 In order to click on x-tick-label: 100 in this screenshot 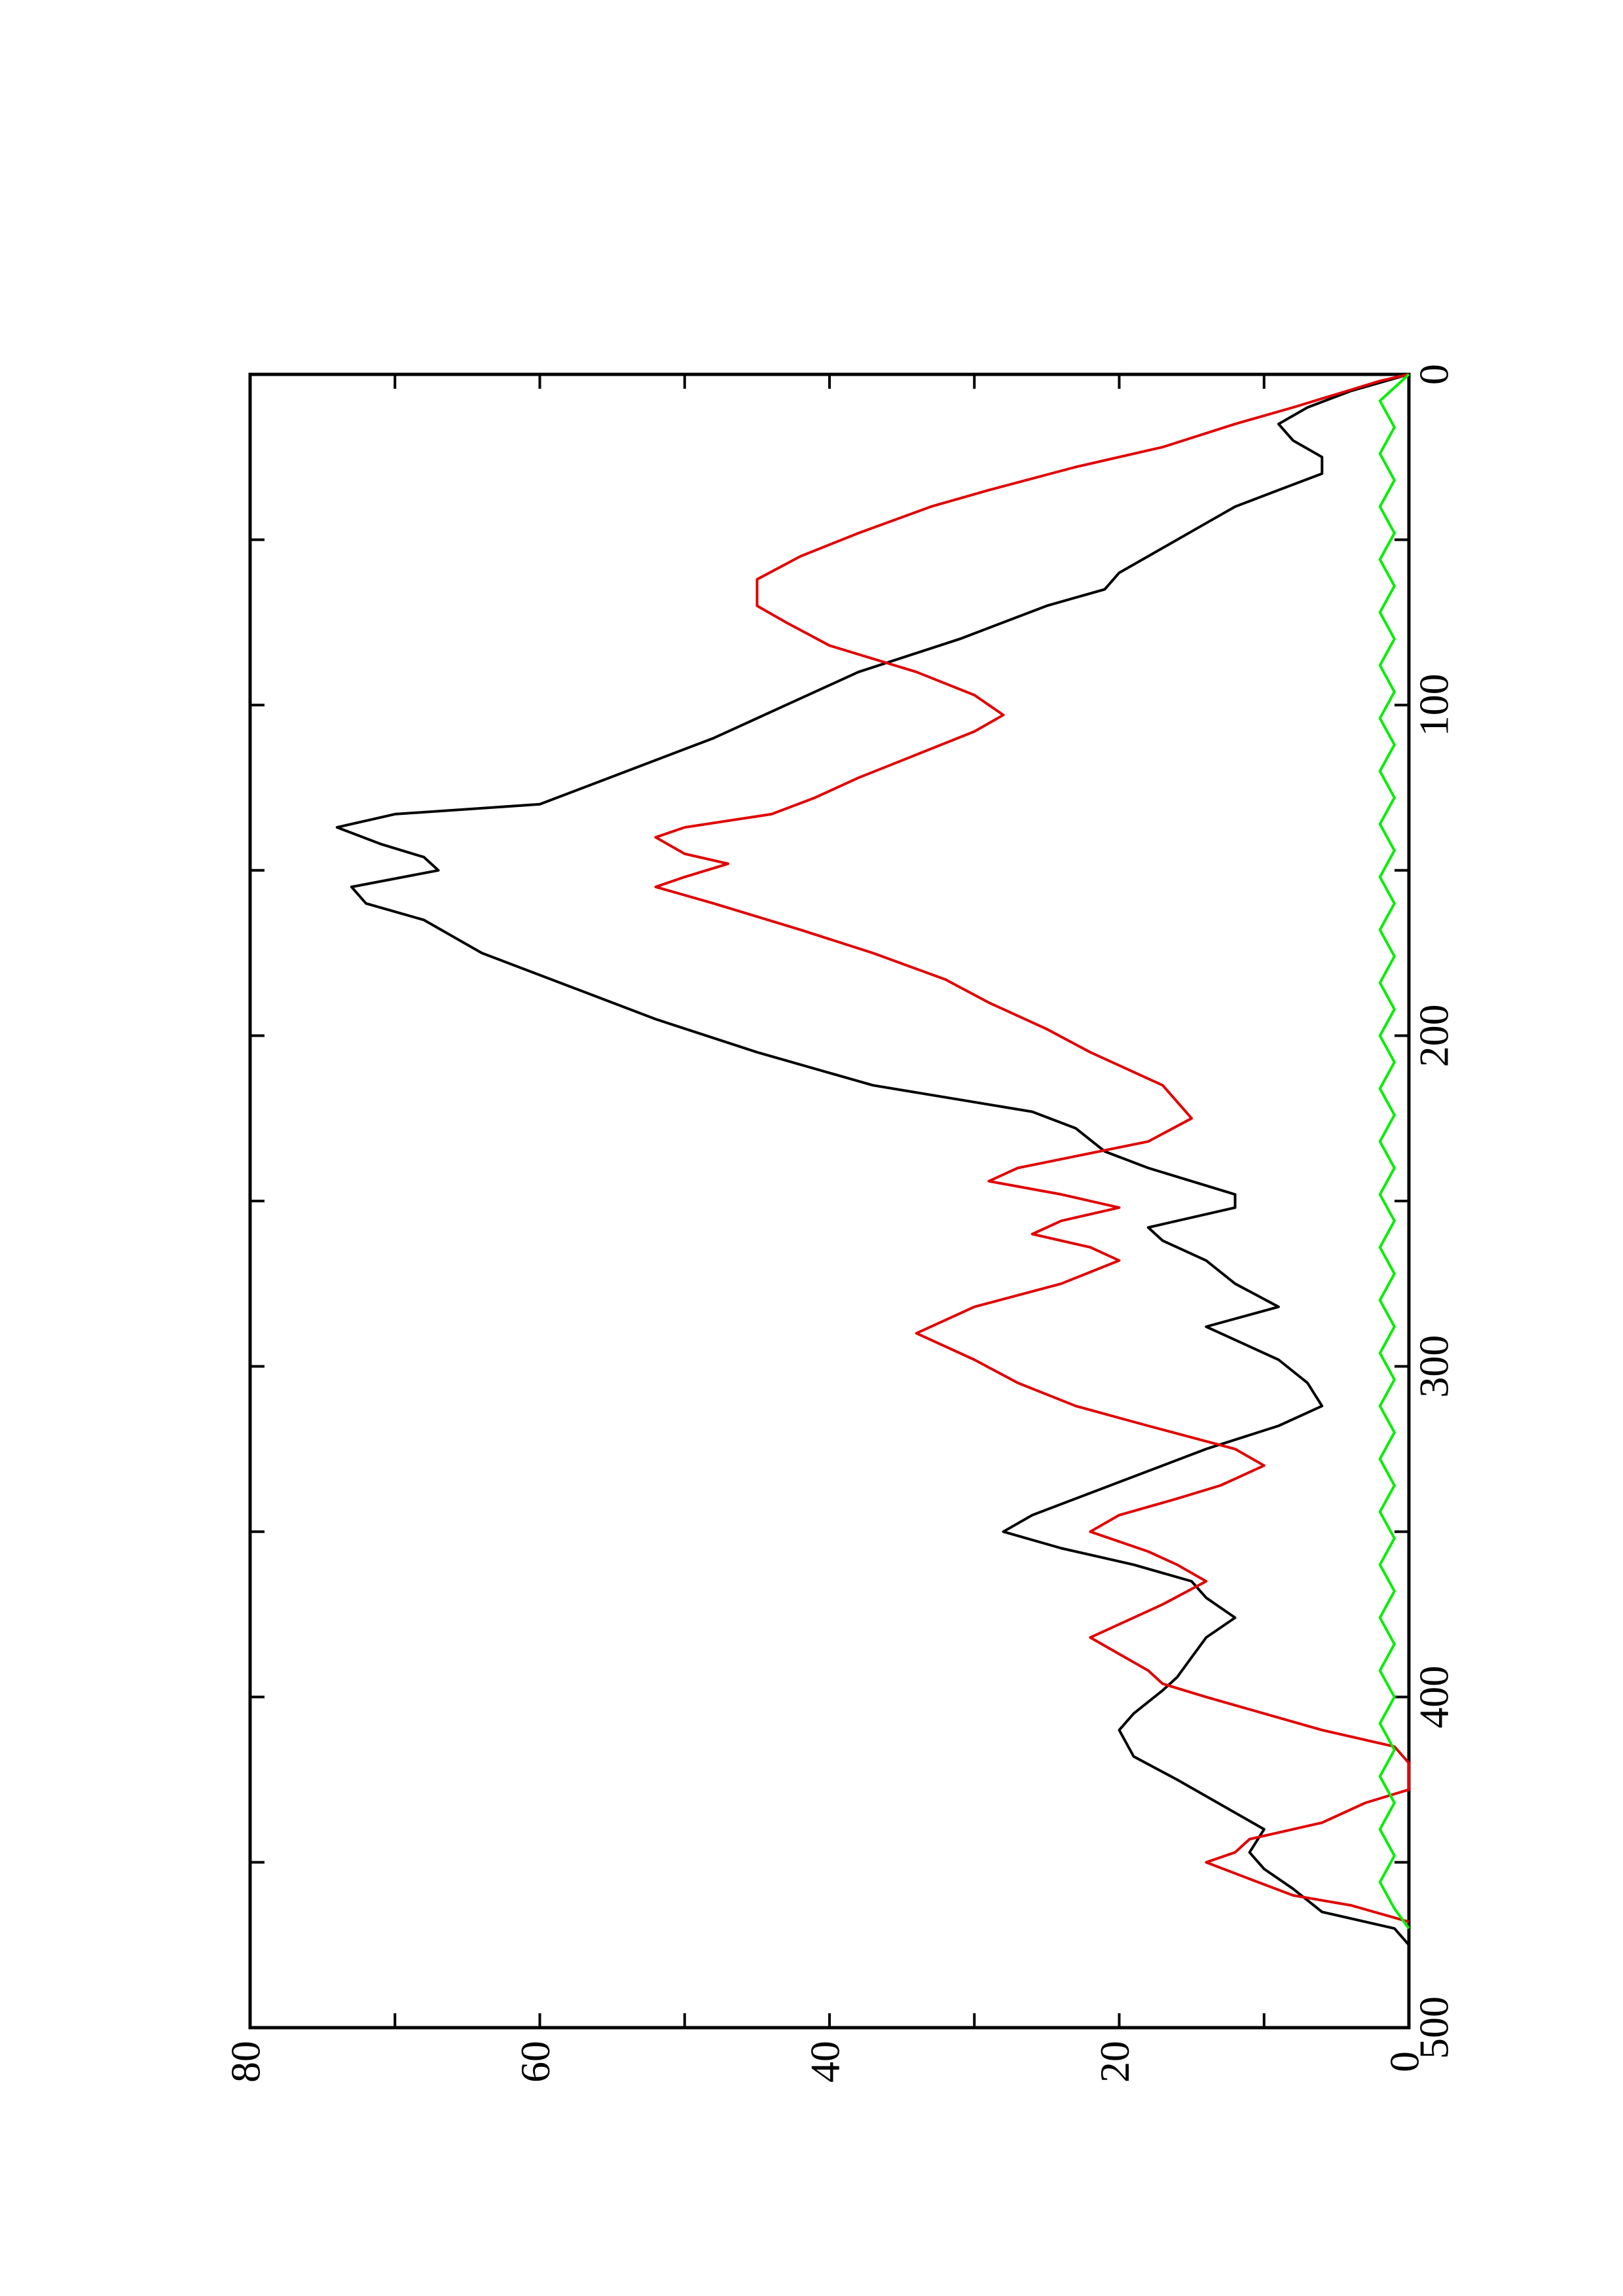, I will do `click(1434, 704)`.